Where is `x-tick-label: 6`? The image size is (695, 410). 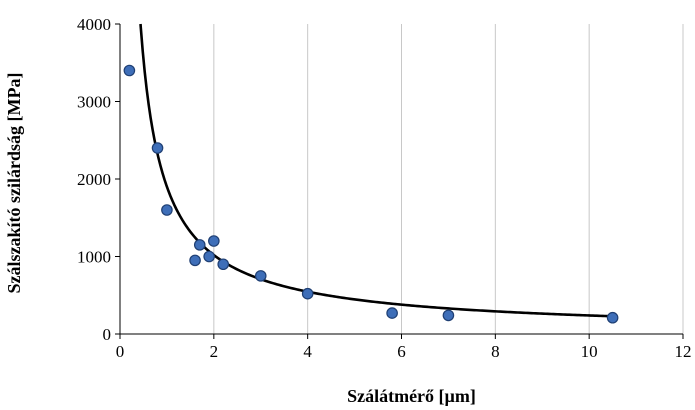
x-tick-label: 6 is located at coordinates (401, 351).